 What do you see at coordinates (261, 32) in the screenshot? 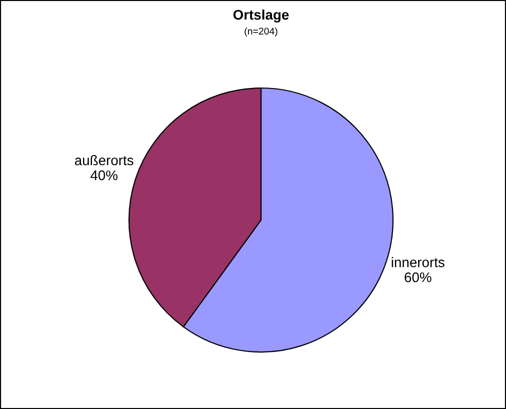
I see `chart-subtitle: (n=204)` at bounding box center [261, 32].